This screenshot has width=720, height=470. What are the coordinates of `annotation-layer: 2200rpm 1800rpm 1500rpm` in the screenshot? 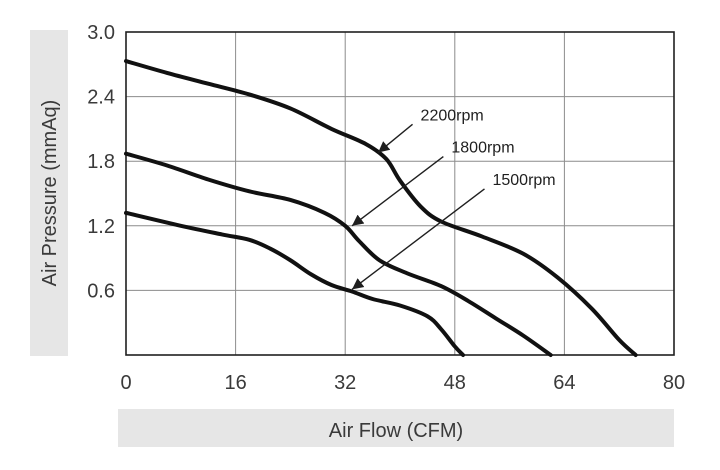 It's located at (453, 198).